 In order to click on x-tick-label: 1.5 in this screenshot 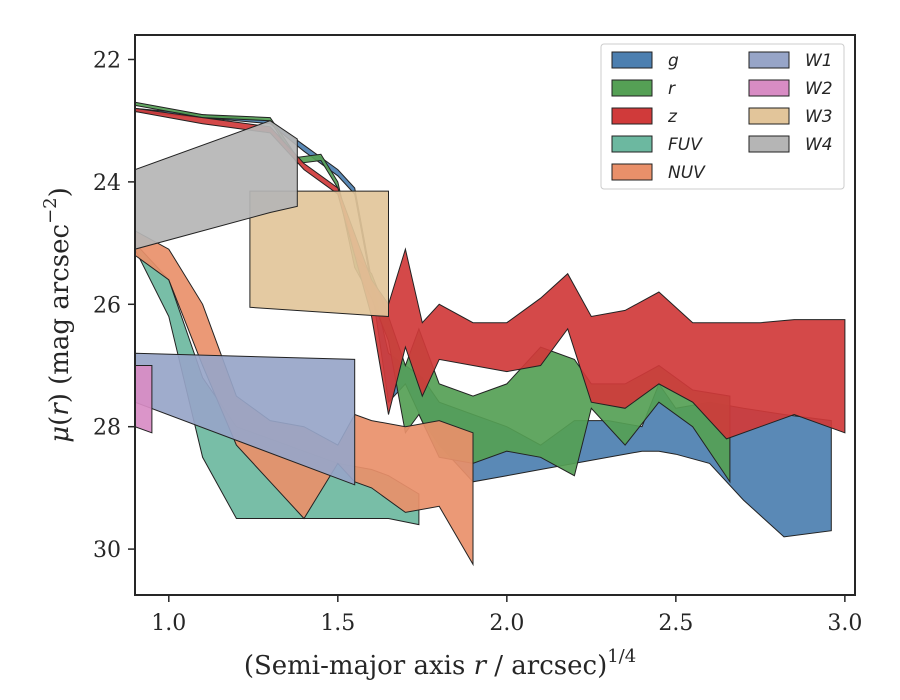, I will do `click(337, 623)`.